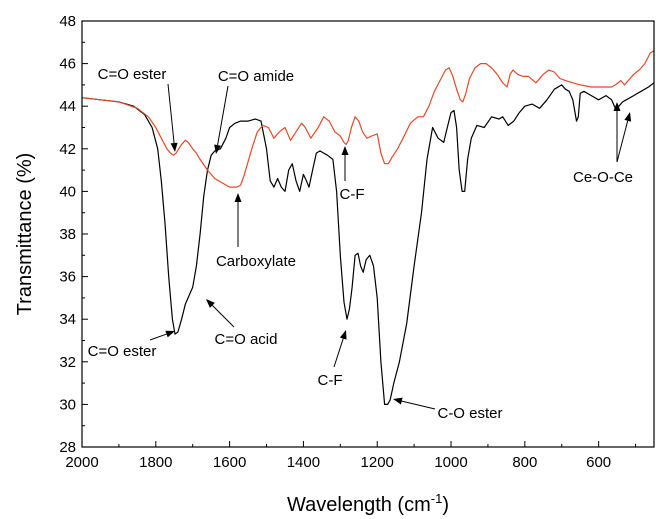 The height and width of the screenshot is (519, 656). What do you see at coordinates (256, 76) in the screenshot?
I see `annotation-label: C=O amide` at bounding box center [256, 76].